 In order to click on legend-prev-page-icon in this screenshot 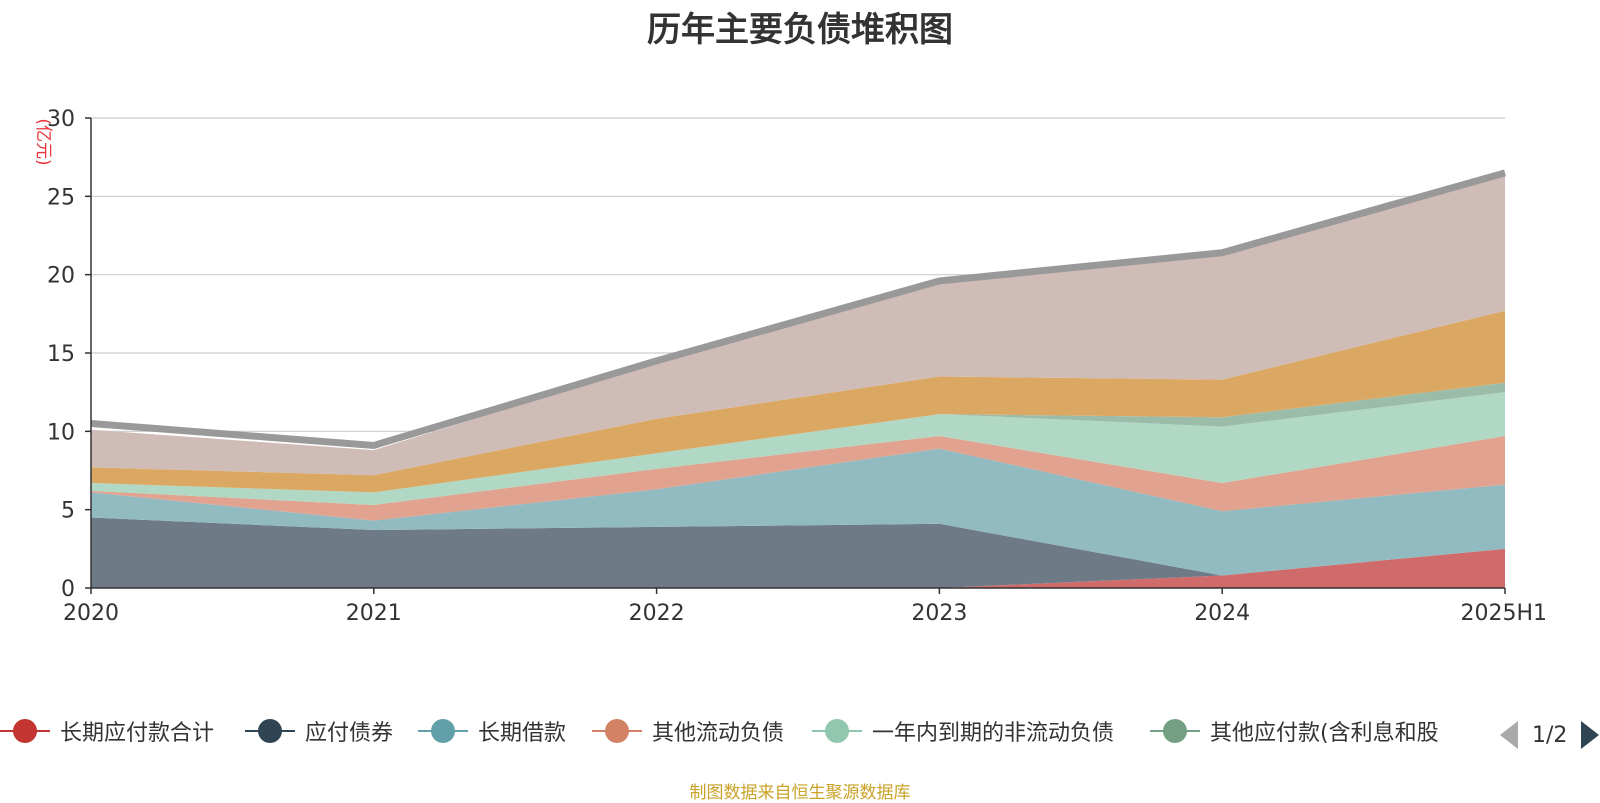, I will do `click(1509, 735)`.